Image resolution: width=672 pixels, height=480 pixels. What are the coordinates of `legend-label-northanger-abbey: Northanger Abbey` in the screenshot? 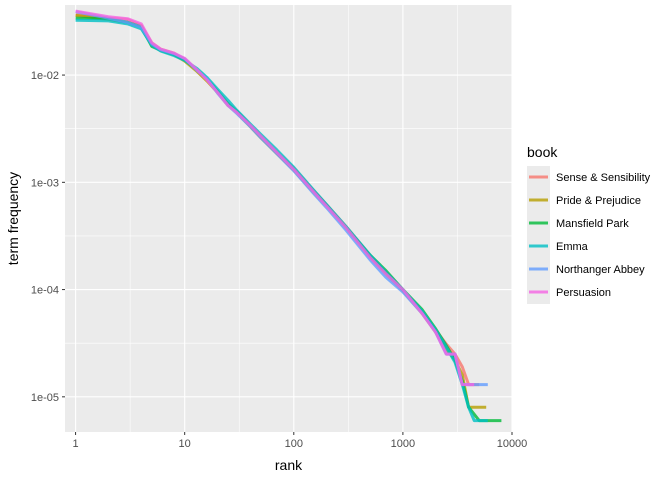 It's located at (600, 270).